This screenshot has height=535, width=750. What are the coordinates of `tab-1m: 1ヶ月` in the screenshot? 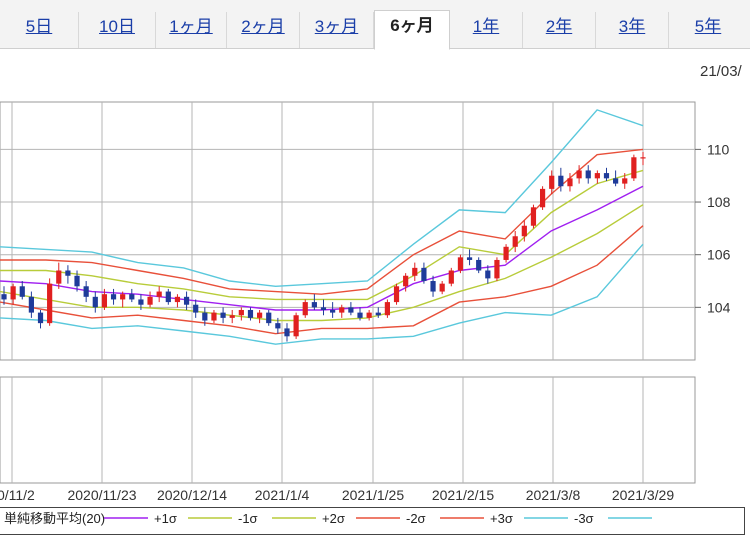 It's located at (191, 30).